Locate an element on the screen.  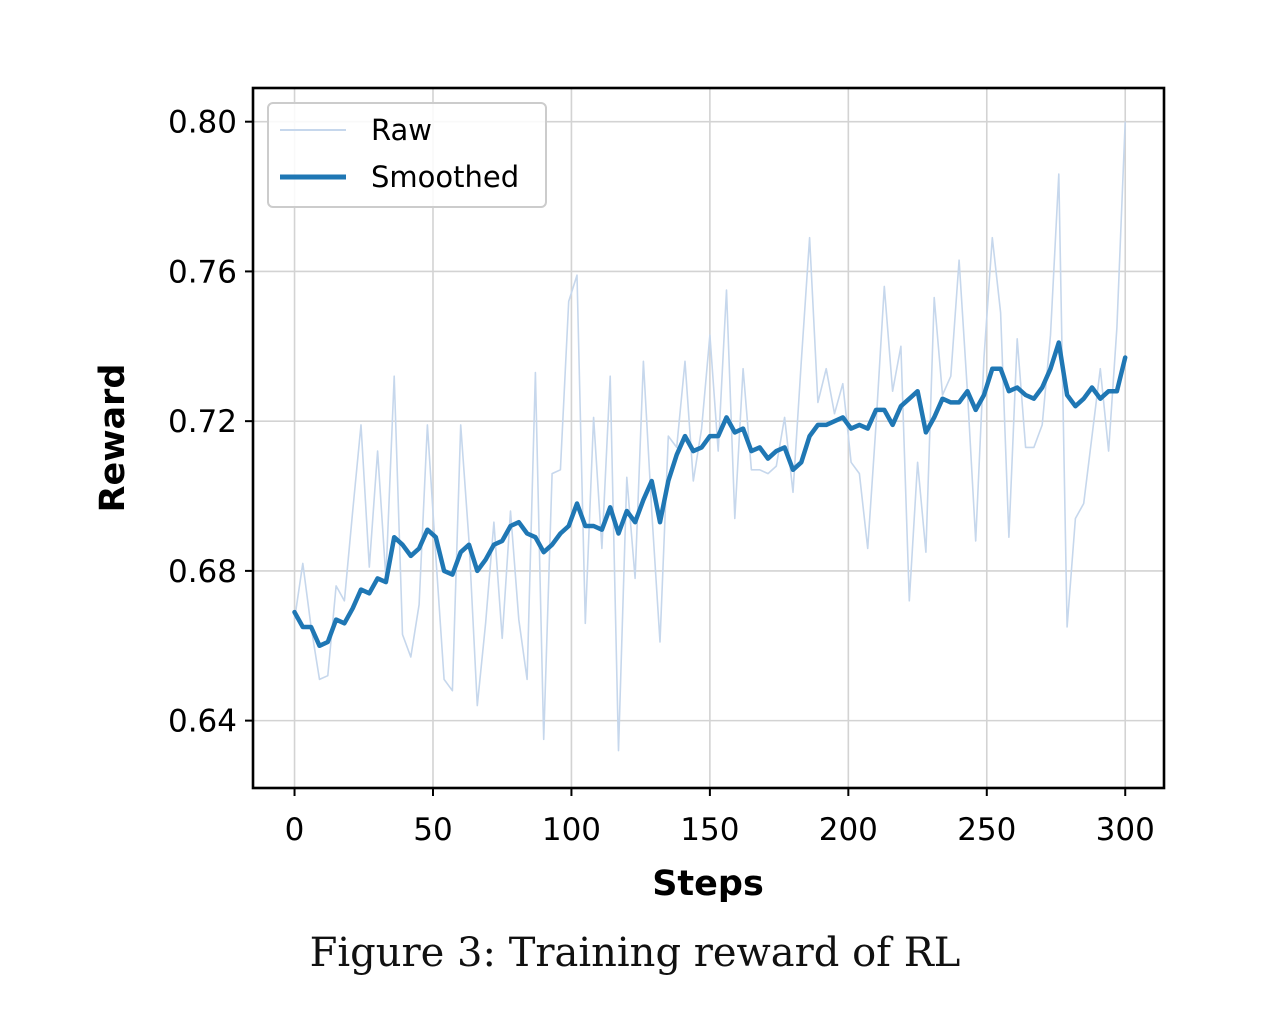
x-tick-label: 150 is located at coordinates (709, 830).